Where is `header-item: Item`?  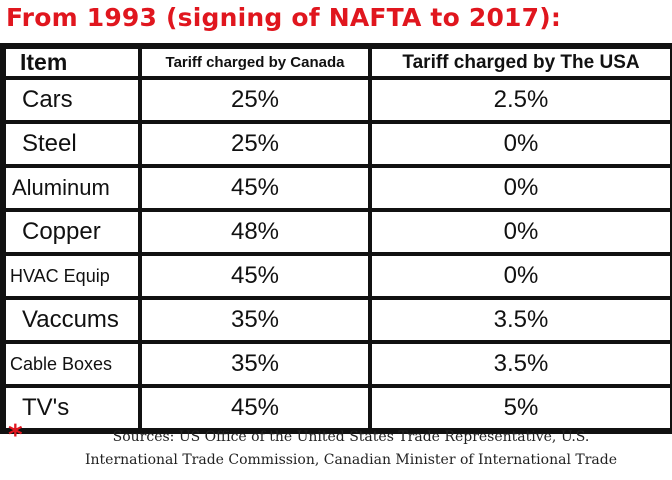 header-item: Item is located at coordinates (72, 62).